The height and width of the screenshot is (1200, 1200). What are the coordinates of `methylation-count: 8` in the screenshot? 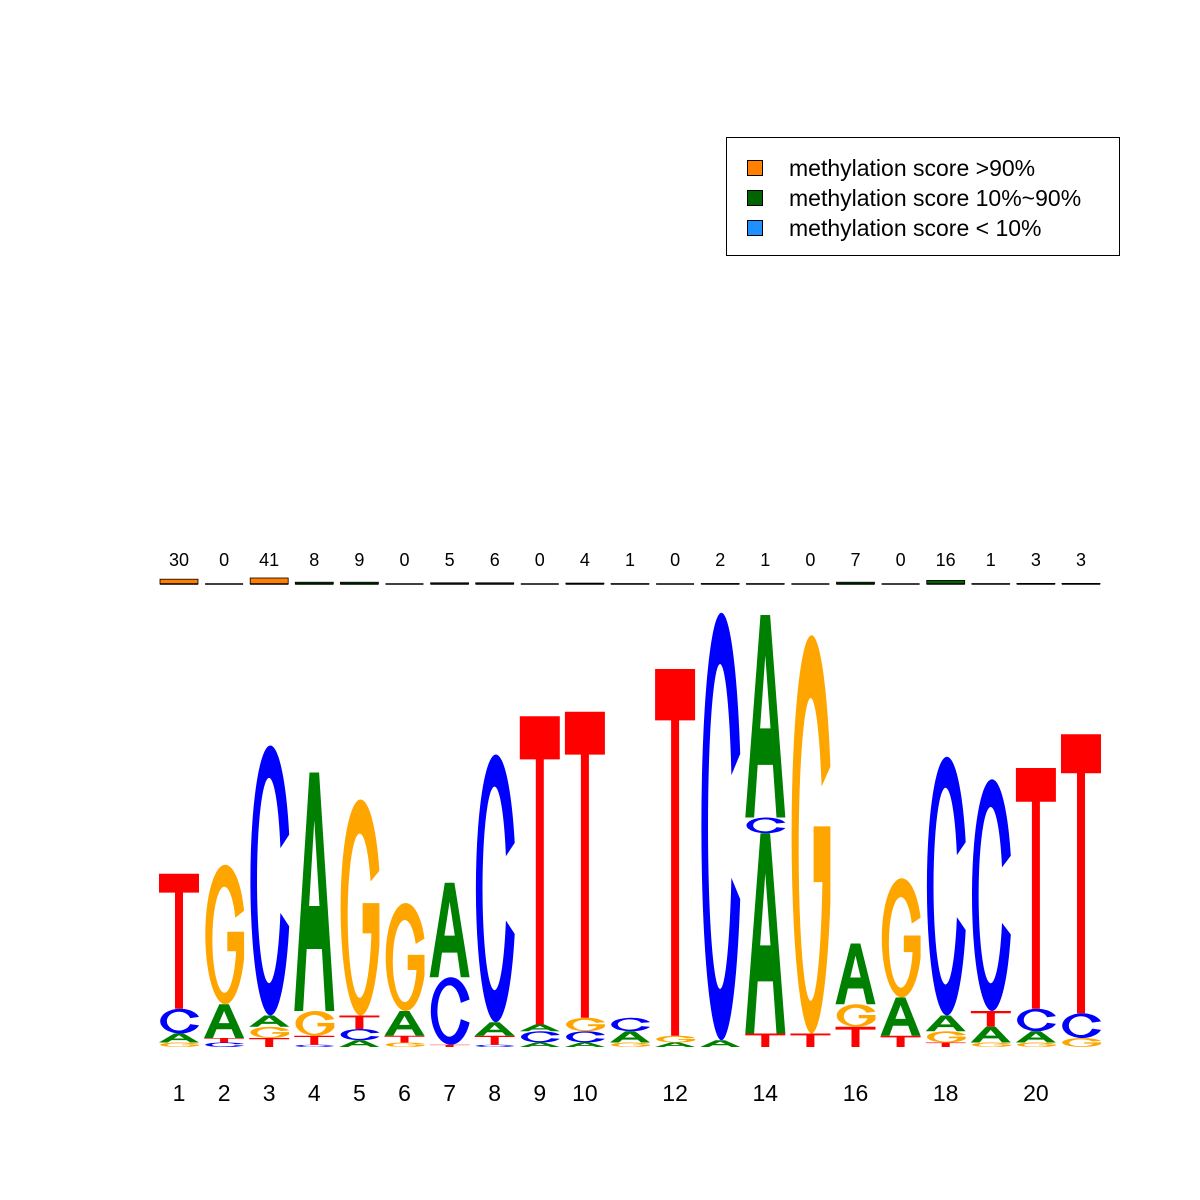 It's located at (314, 560).